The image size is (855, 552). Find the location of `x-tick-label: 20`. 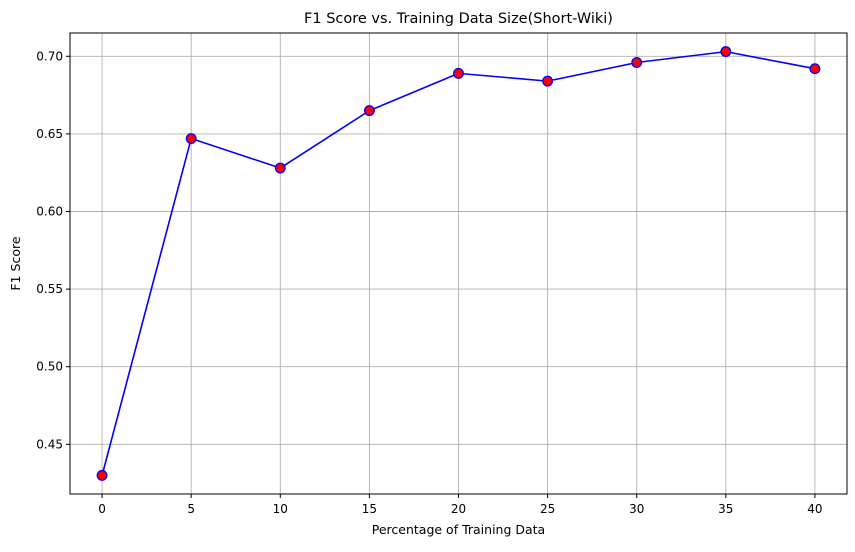

x-tick-label: 20 is located at coordinates (458, 509).